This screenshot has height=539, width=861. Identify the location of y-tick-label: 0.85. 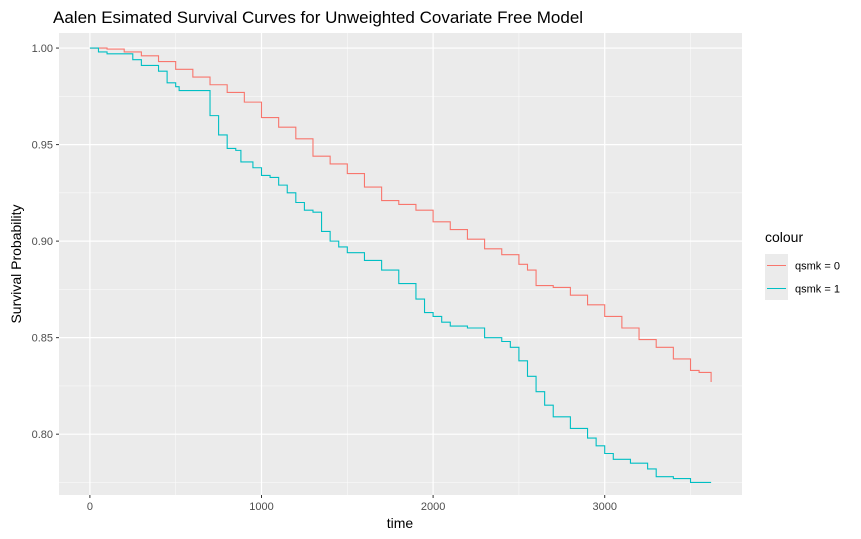
(42, 339).